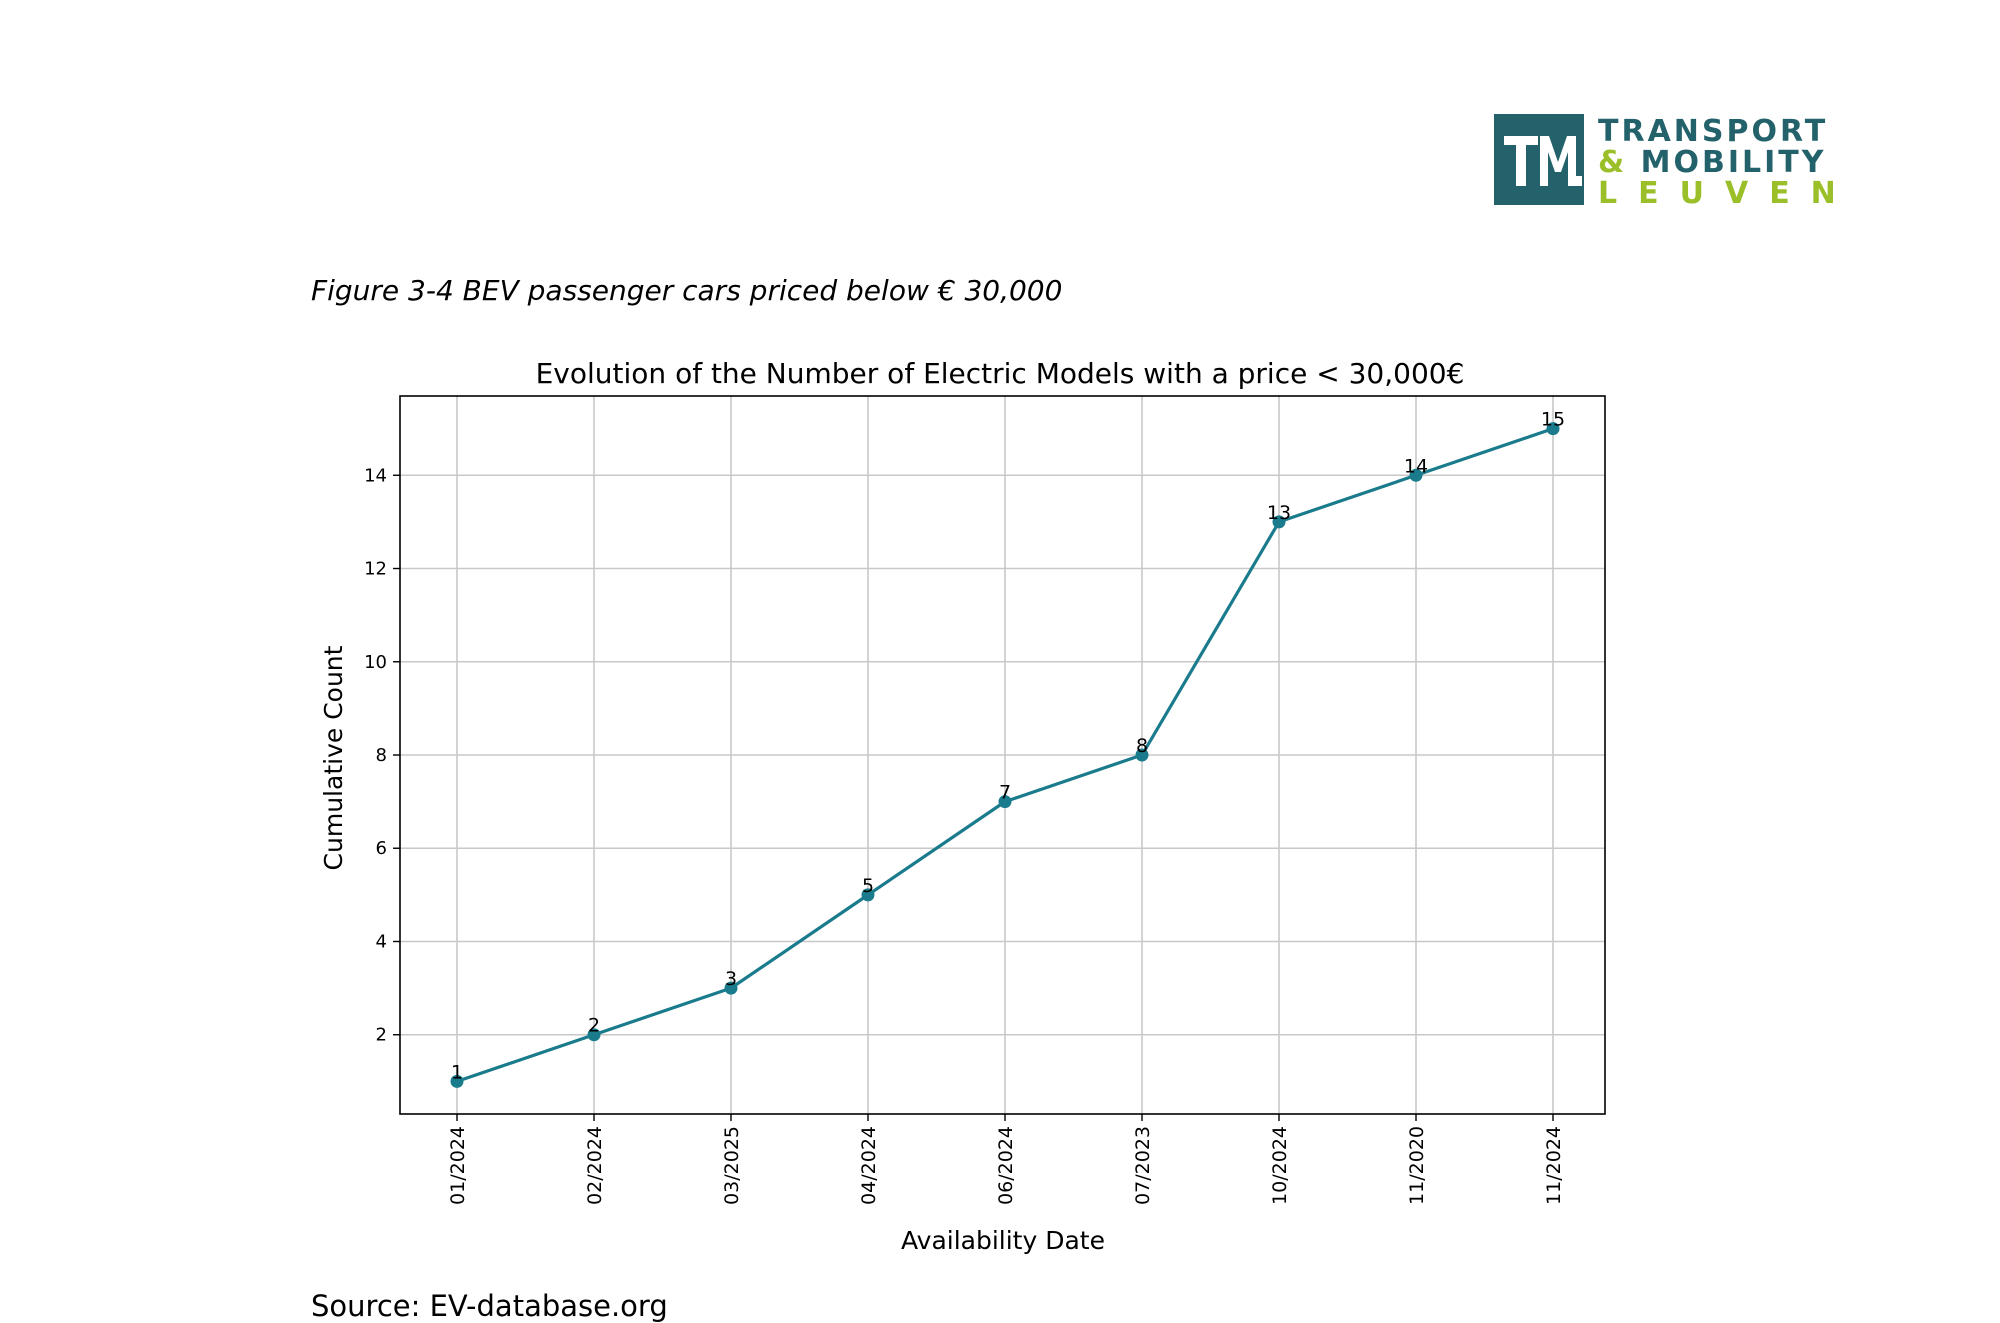 The height and width of the screenshot is (1323, 2000). Describe the element at coordinates (457, 1072) in the screenshot. I see `data-point-label: 1` at that location.